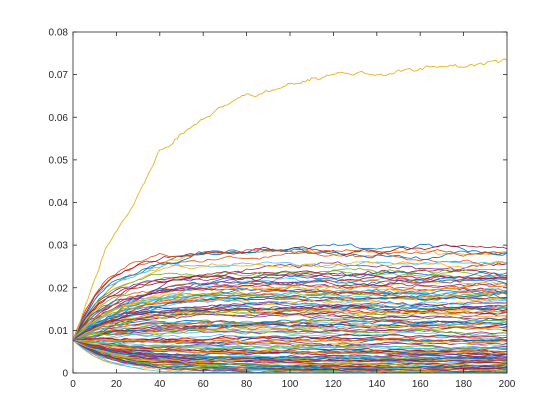  What do you see at coordinates (59, 75) in the screenshot?
I see `y-tick-label: 0.07` at bounding box center [59, 75].